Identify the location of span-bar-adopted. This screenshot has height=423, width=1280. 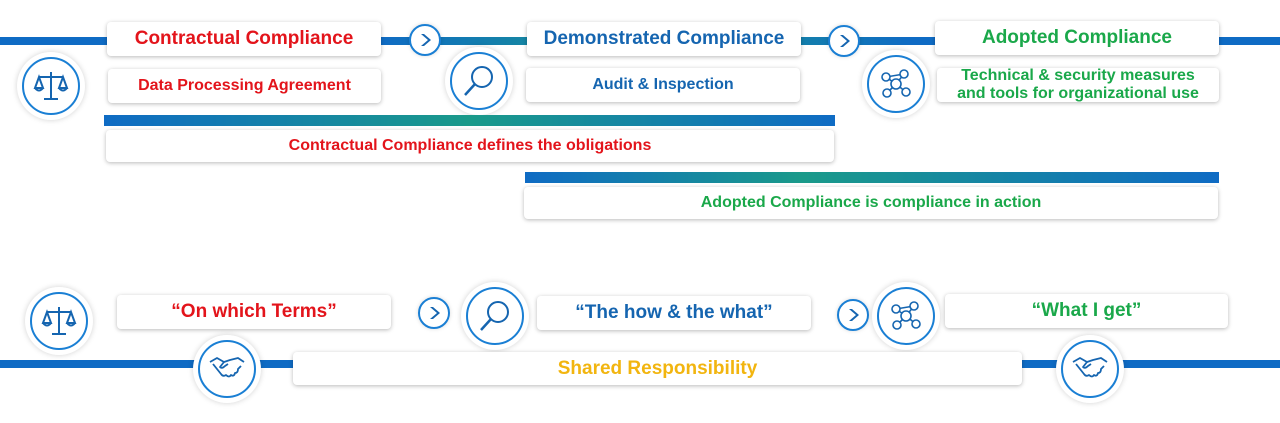
(872, 177).